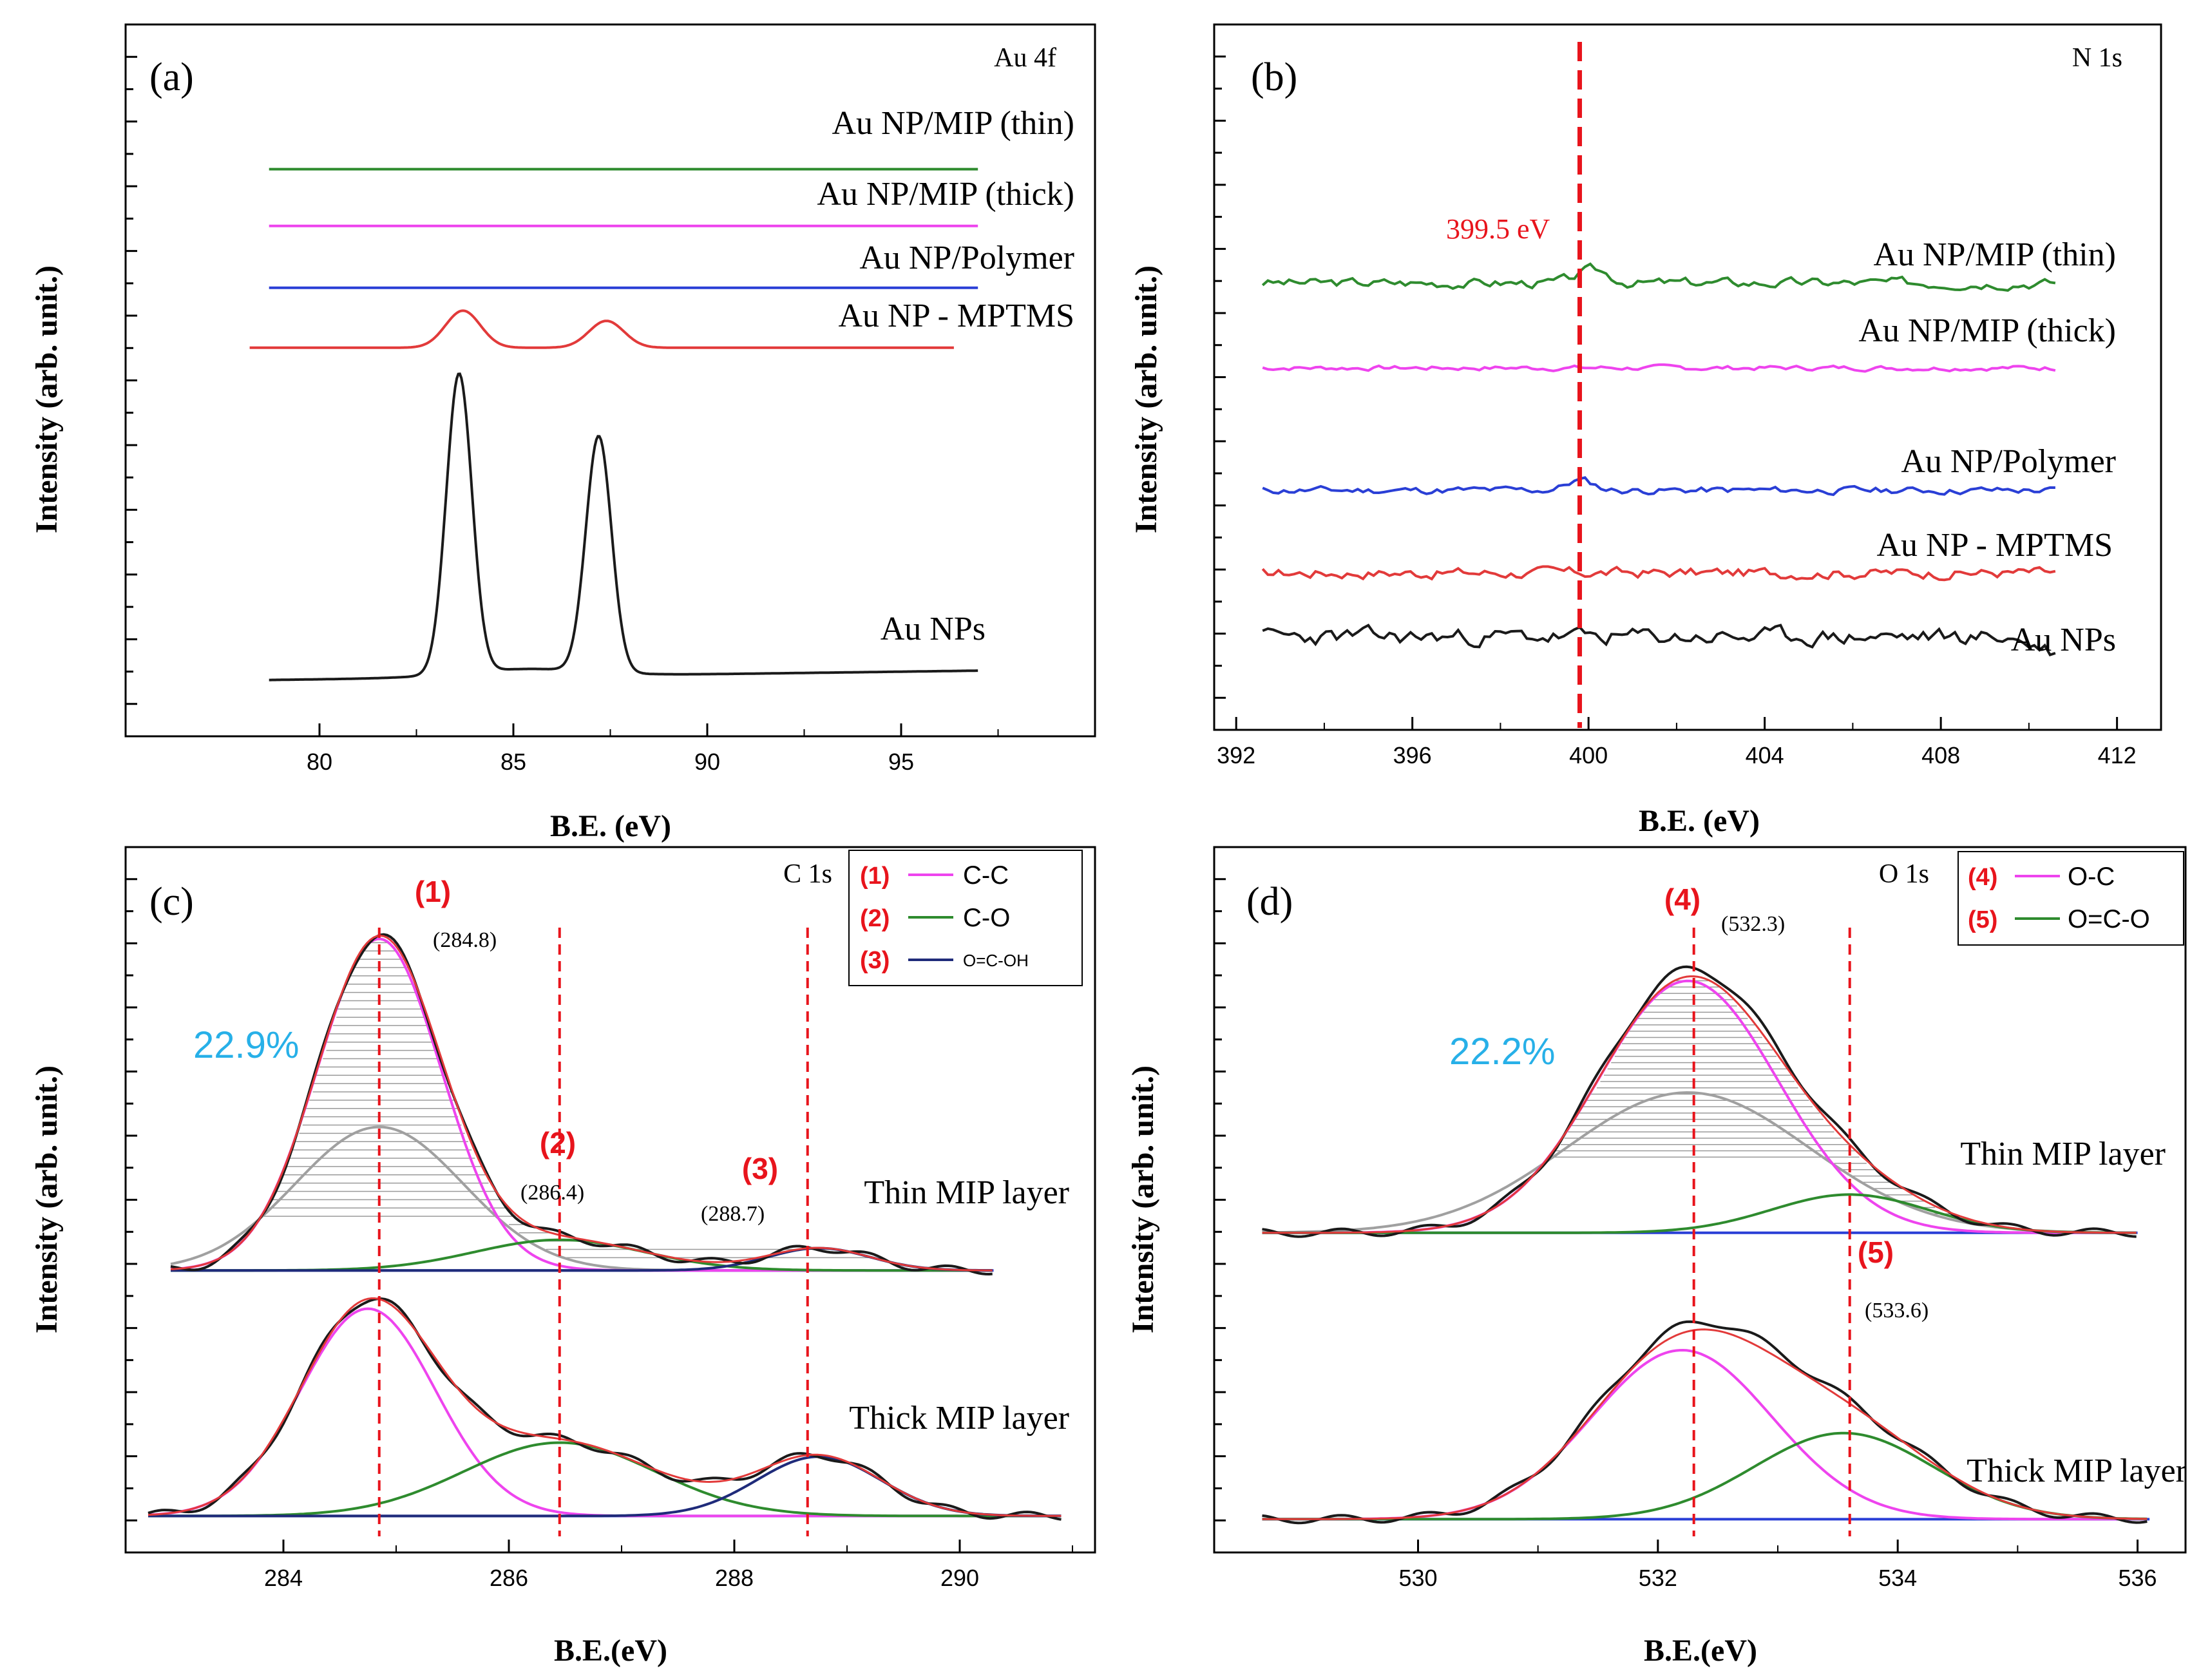 The image size is (2210, 1680). I want to click on a-label-au-nps: Au NPs, so click(933, 629).